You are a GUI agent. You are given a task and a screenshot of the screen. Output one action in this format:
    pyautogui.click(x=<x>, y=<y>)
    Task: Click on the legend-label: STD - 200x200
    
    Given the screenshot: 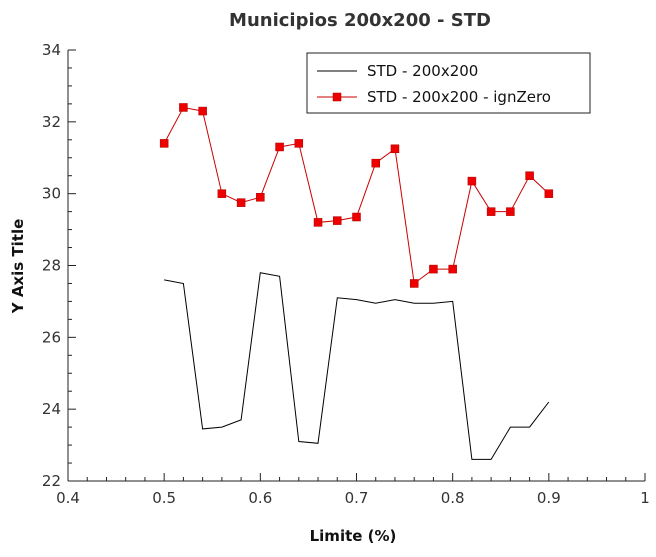 What is the action you would take?
    pyautogui.click(x=422, y=71)
    